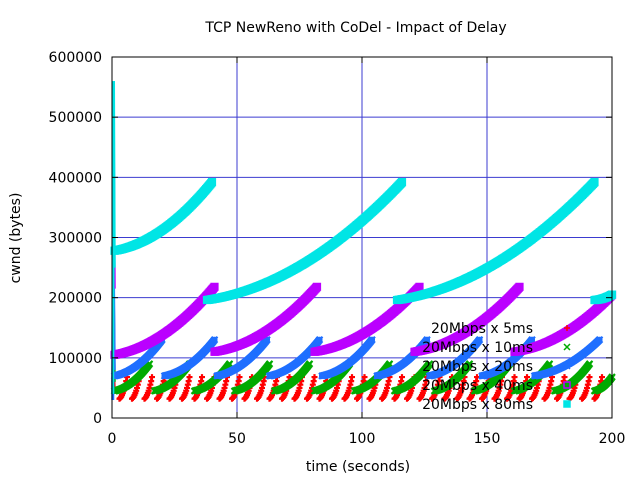 The width and height of the screenshot is (640, 480). Describe the element at coordinates (97, 419) in the screenshot. I see `y-tick-label: 0` at that location.